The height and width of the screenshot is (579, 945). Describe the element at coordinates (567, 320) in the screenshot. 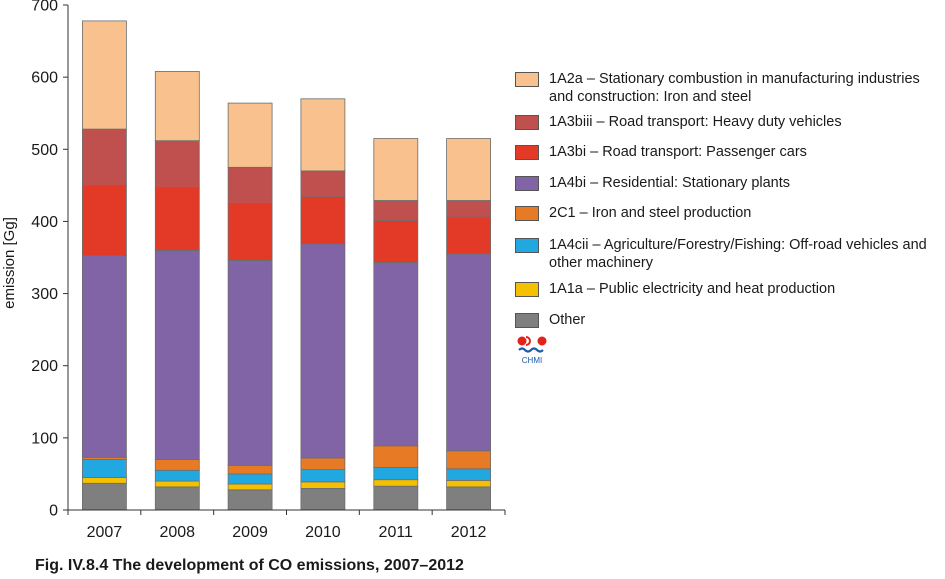

I see `legend-label: Other` at that location.